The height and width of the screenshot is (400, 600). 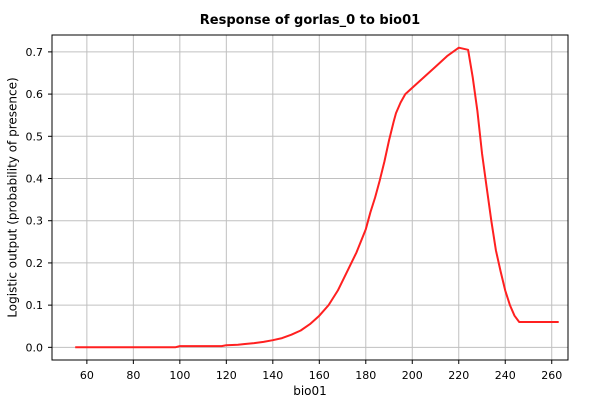 I want to click on y-tick-label: 0.7, so click(x=35, y=52).